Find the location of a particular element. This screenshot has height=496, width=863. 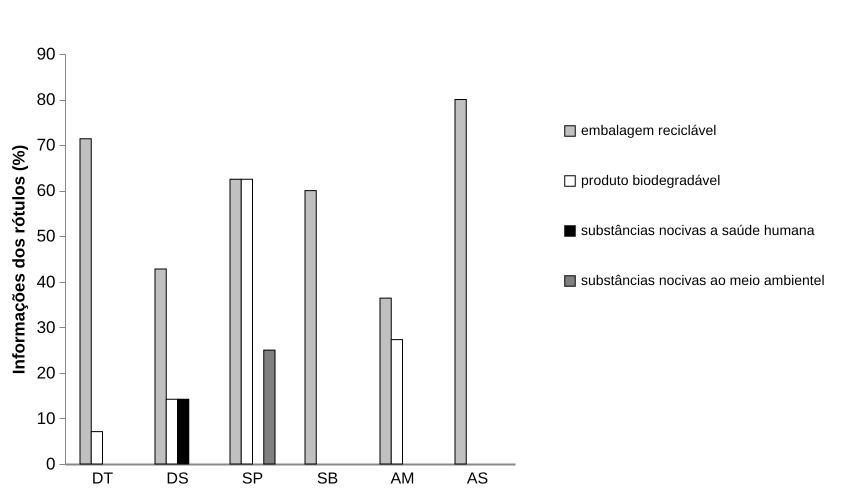

y-tick-label: 40 is located at coordinates (46, 282).